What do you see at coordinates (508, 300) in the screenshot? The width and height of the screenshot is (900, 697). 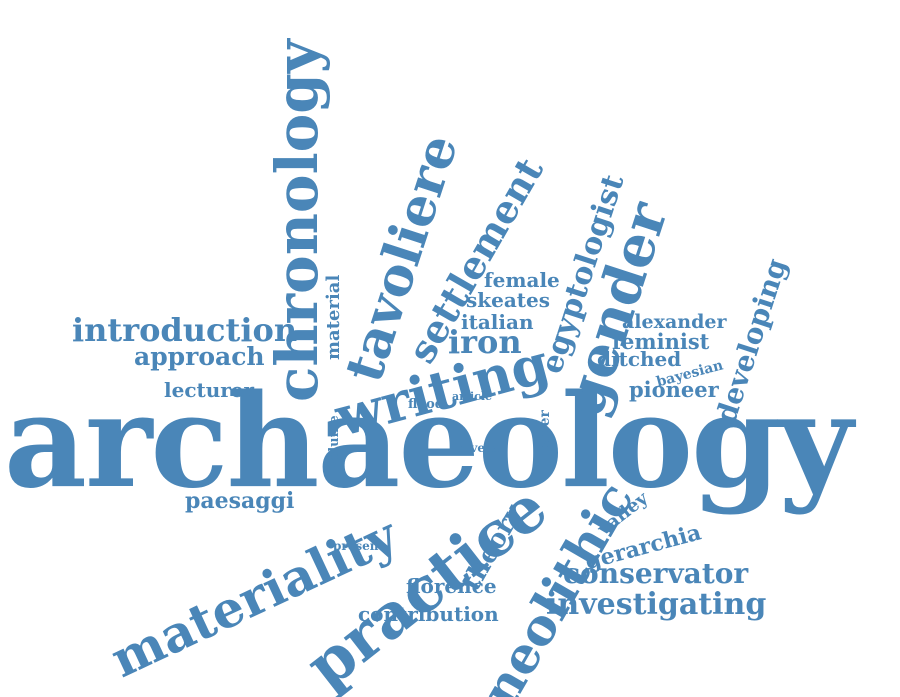 I see `word-skeates: skeates` at bounding box center [508, 300].